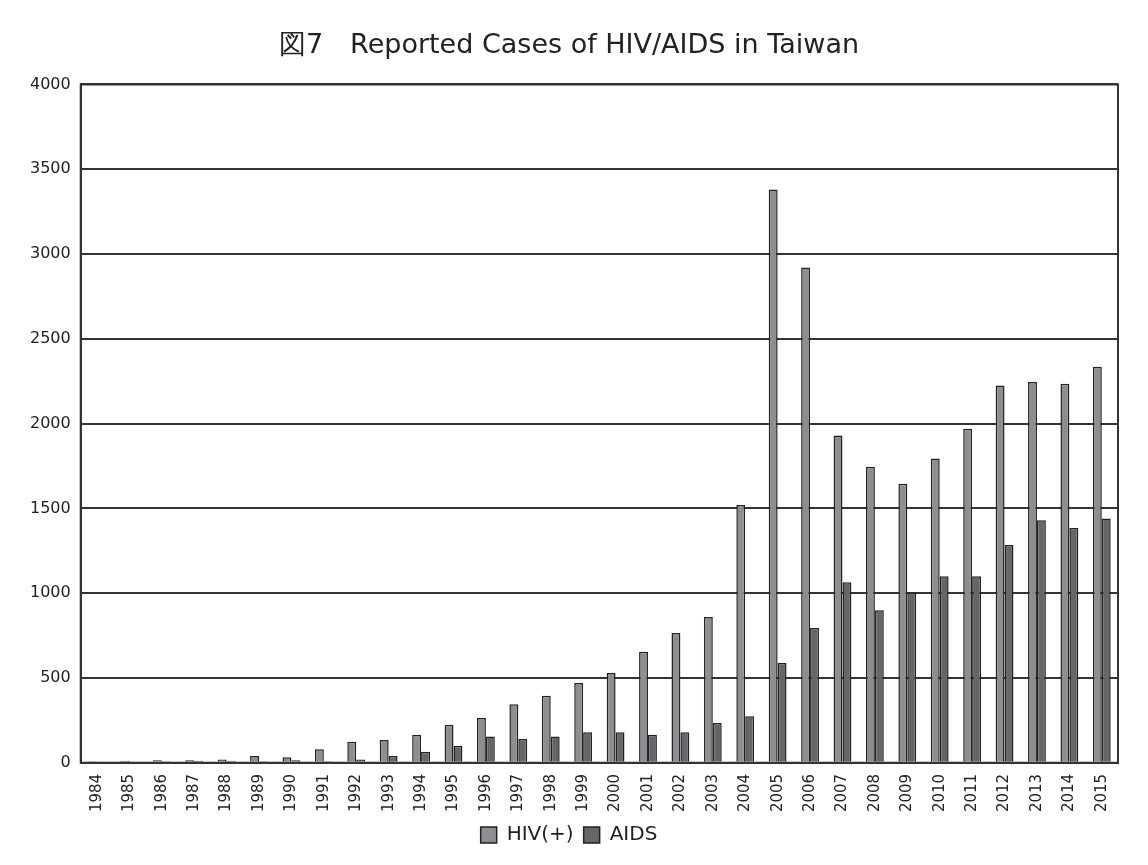  Describe the element at coordinates (160, 793) in the screenshot. I see `x-tick-label: 1986` at that location.